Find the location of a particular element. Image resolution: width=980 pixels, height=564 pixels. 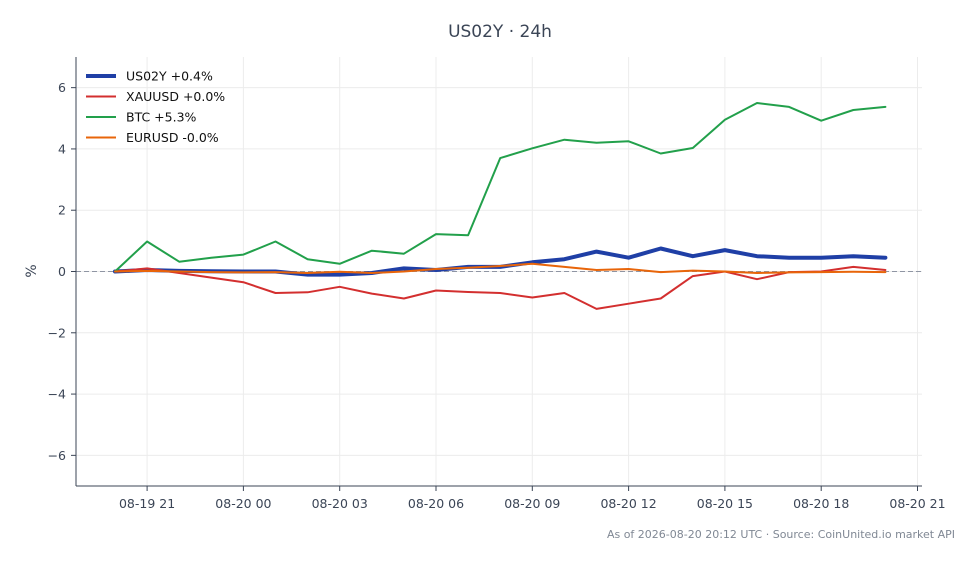

y-tick-label-0: −6 is located at coordinates (57, 455).